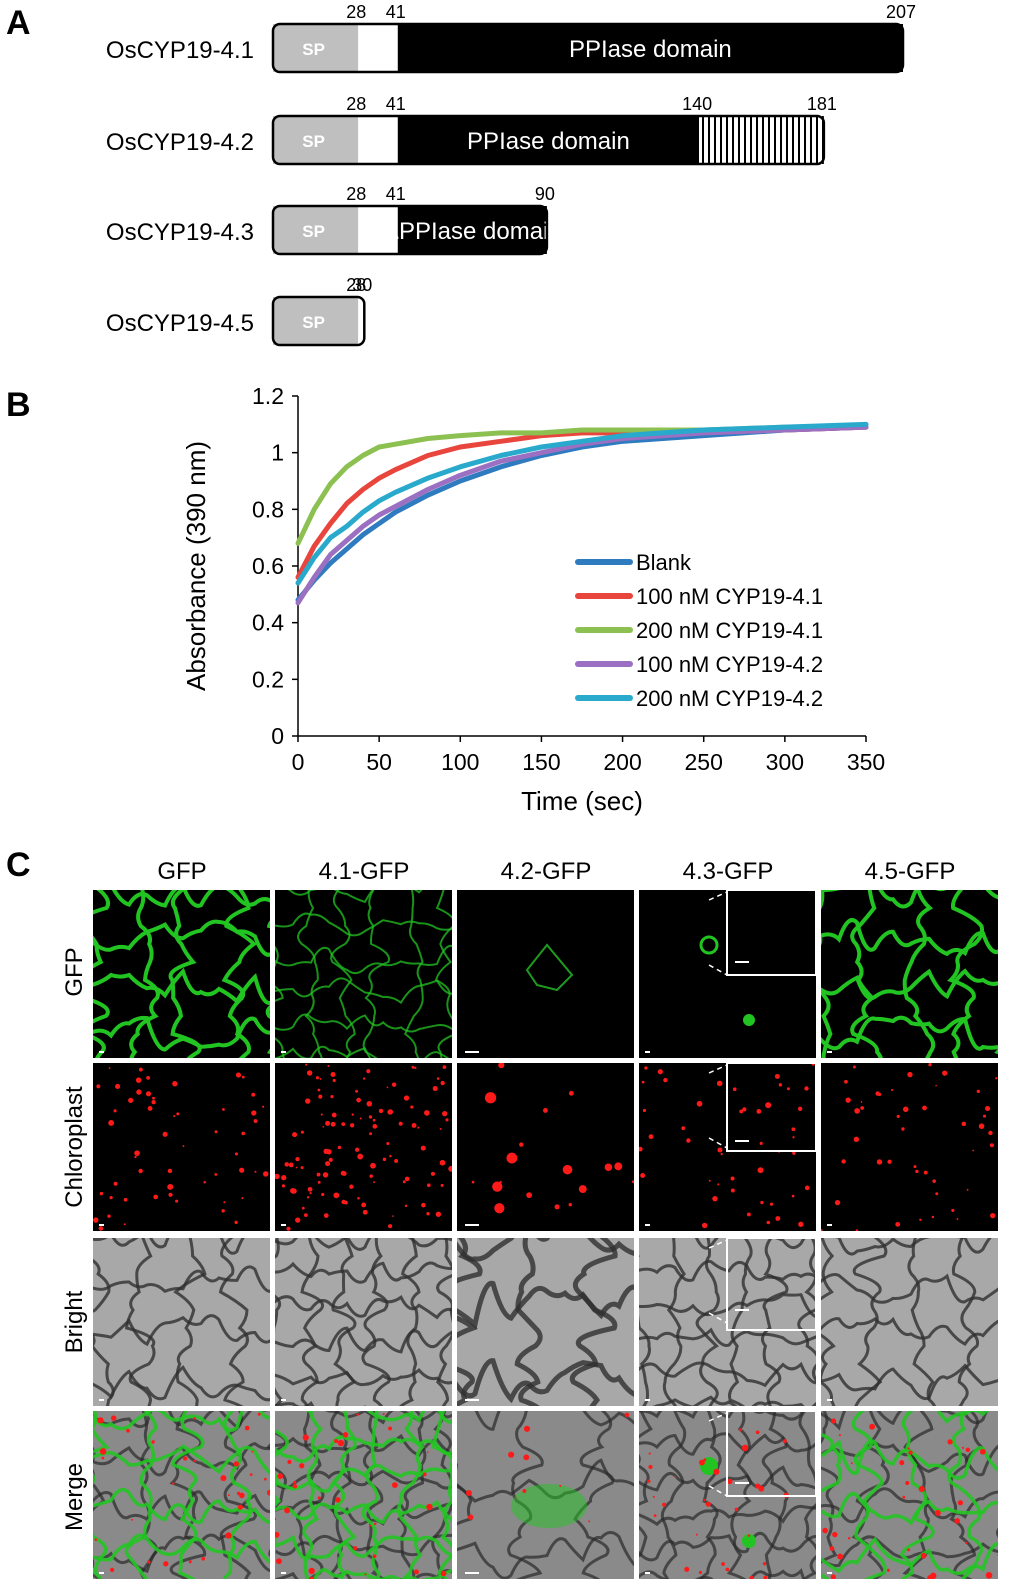 The image size is (1024, 1595). What do you see at coordinates (364, 871) in the screenshot?
I see `column-label-4-1-gfp: 4.1-GFP` at bounding box center [364, 871].